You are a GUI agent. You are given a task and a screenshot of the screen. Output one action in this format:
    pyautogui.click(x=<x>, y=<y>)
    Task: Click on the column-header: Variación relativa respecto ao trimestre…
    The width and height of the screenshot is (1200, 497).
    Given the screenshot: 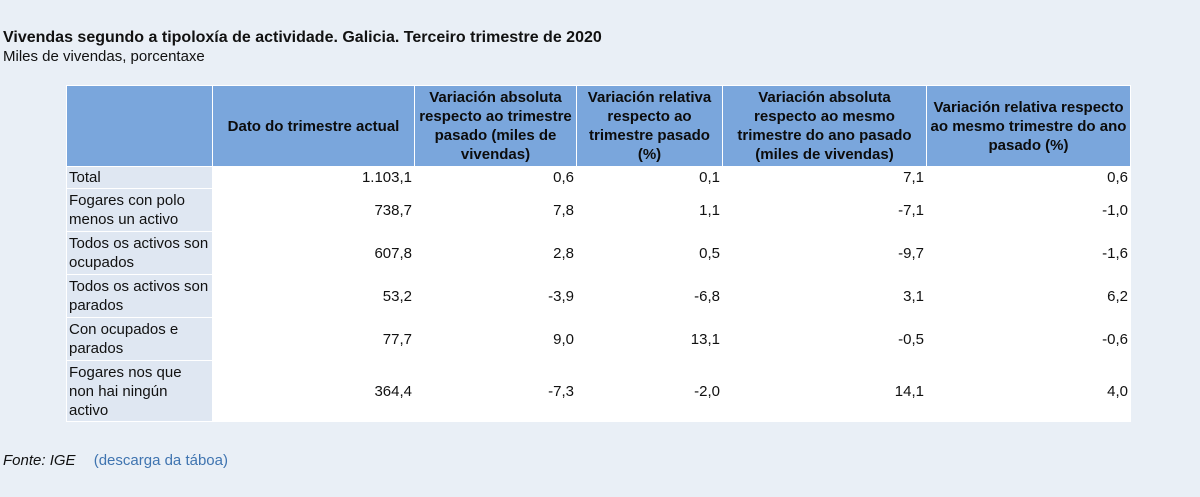 What is the action you would take?
    pyautogui.click(x=649, y=126)
    